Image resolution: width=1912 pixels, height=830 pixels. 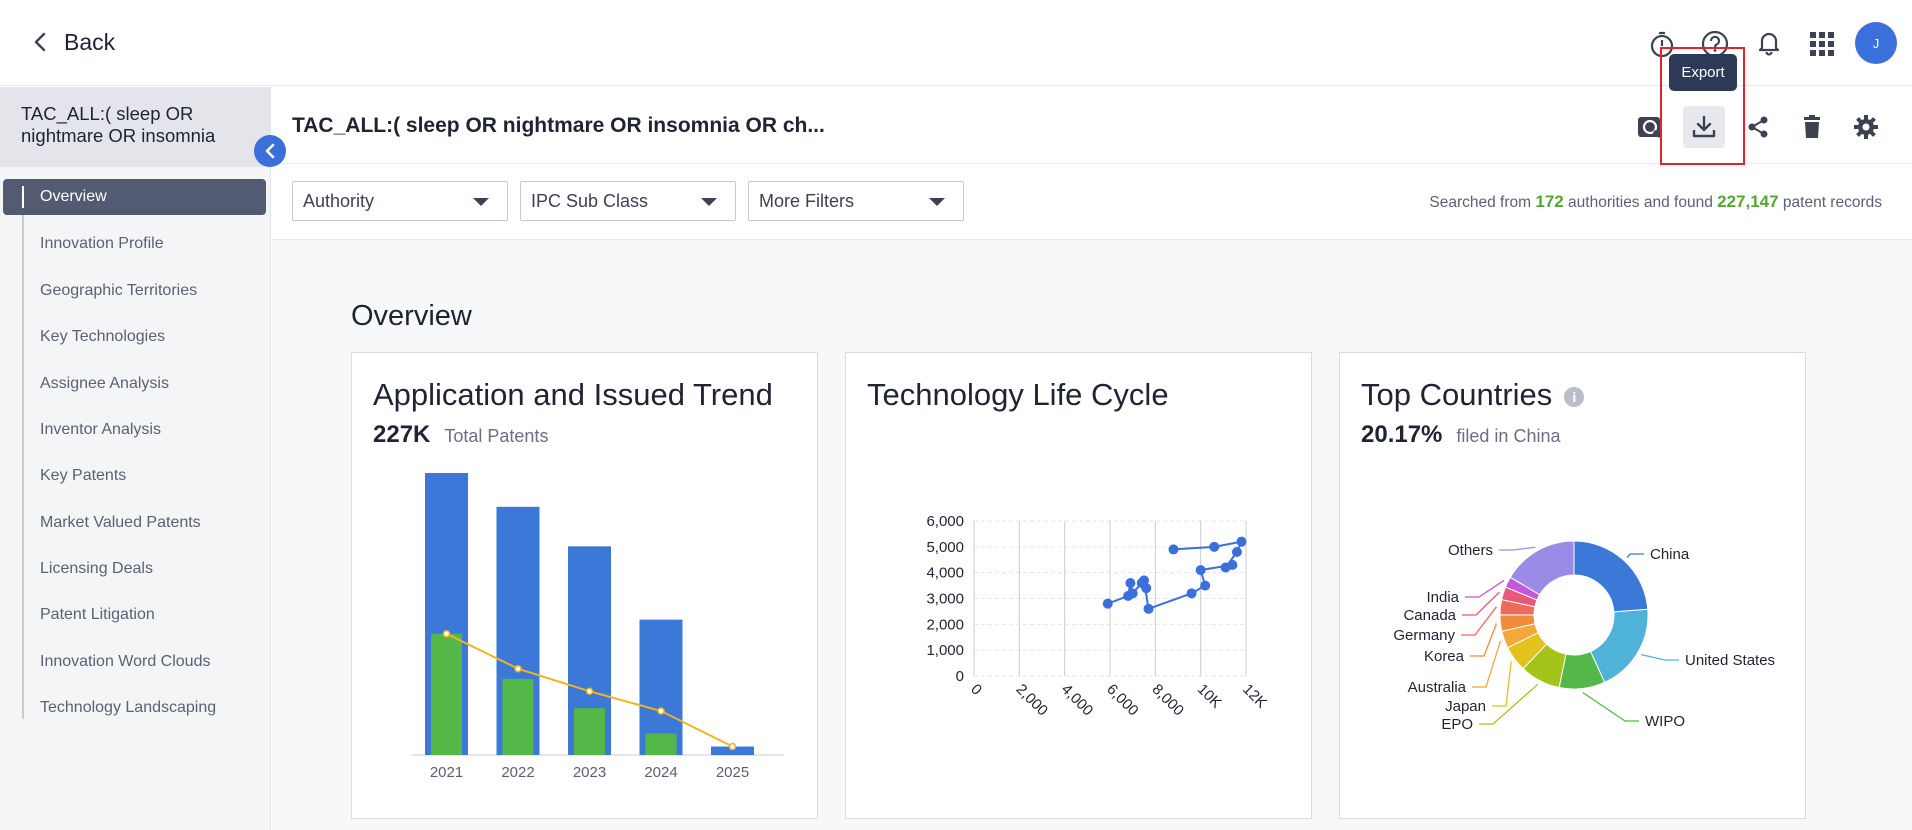 What do you see at coordinates (1092, 163) in the screenshot?
I see `header-divider` at bounding box center [1092, 163].